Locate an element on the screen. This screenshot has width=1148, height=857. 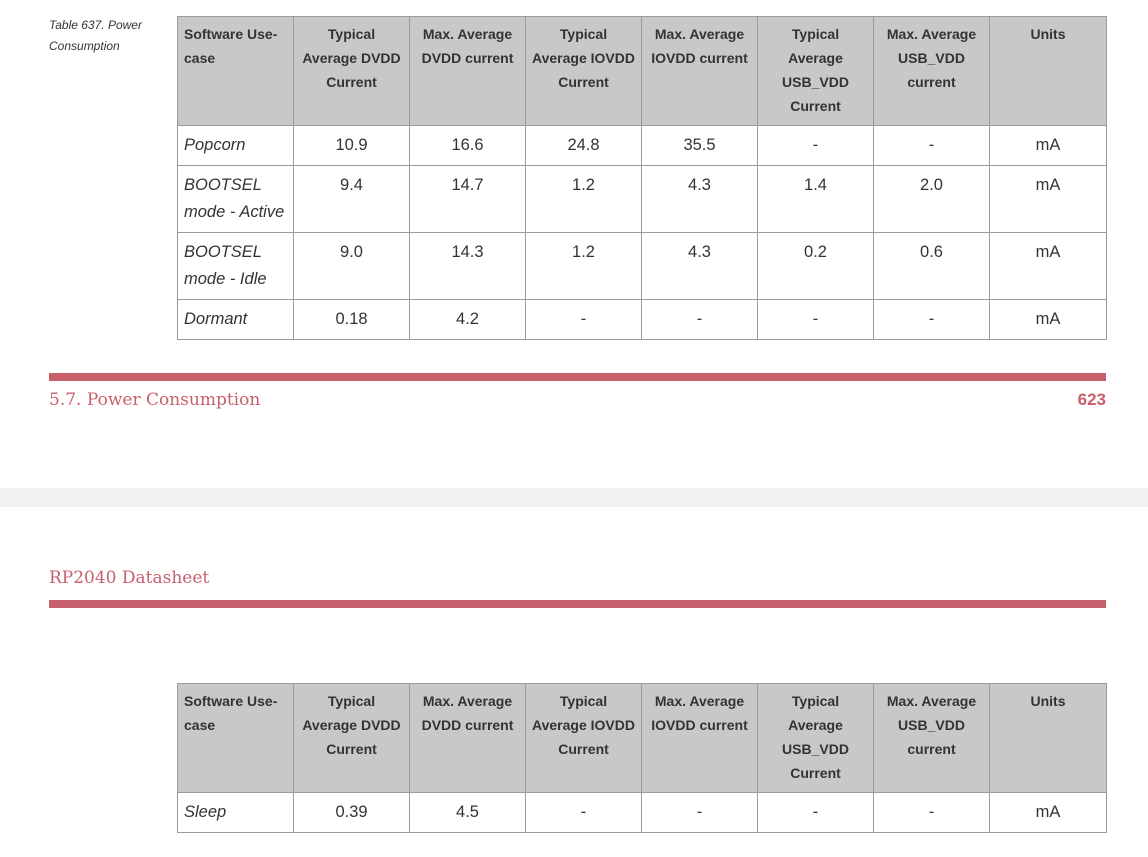
value-cell: 2.0 is located at coordinates (931, 199).